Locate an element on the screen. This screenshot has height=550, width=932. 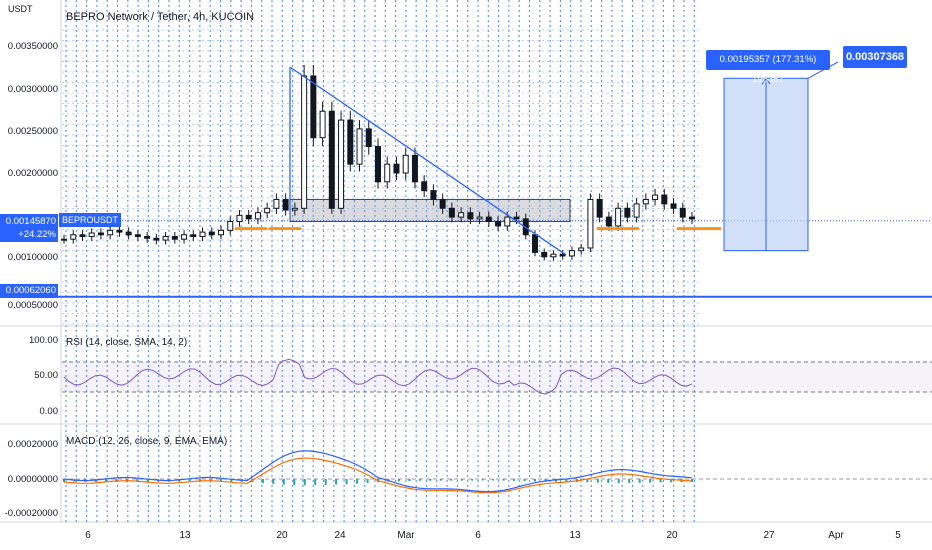
chart-title: BEPRO Network / Tether, 4h, KUCOIN is located at coordinates (160, 17).